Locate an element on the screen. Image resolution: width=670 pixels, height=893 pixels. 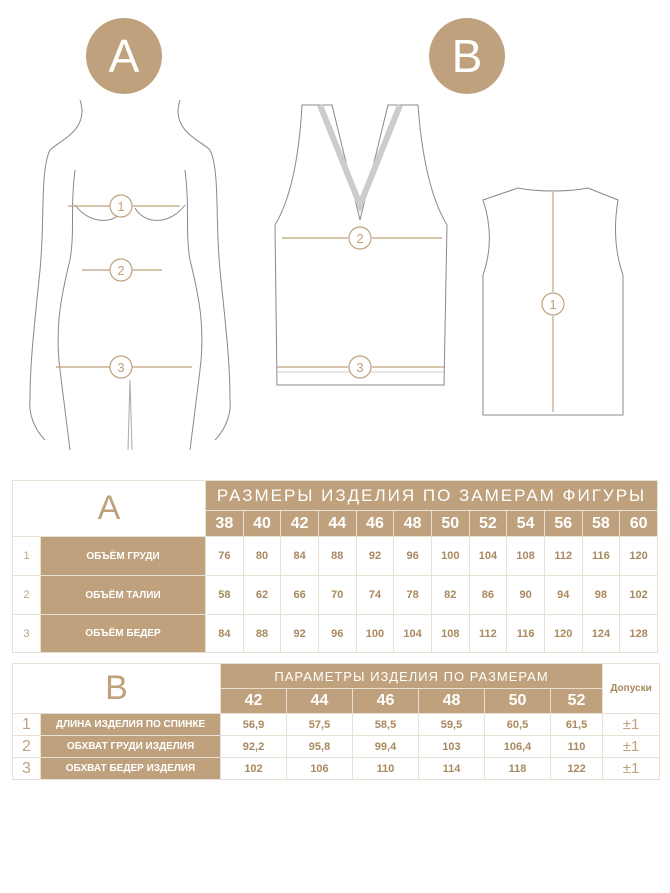
value-cell: 80 is located at coordinates (262, 556).